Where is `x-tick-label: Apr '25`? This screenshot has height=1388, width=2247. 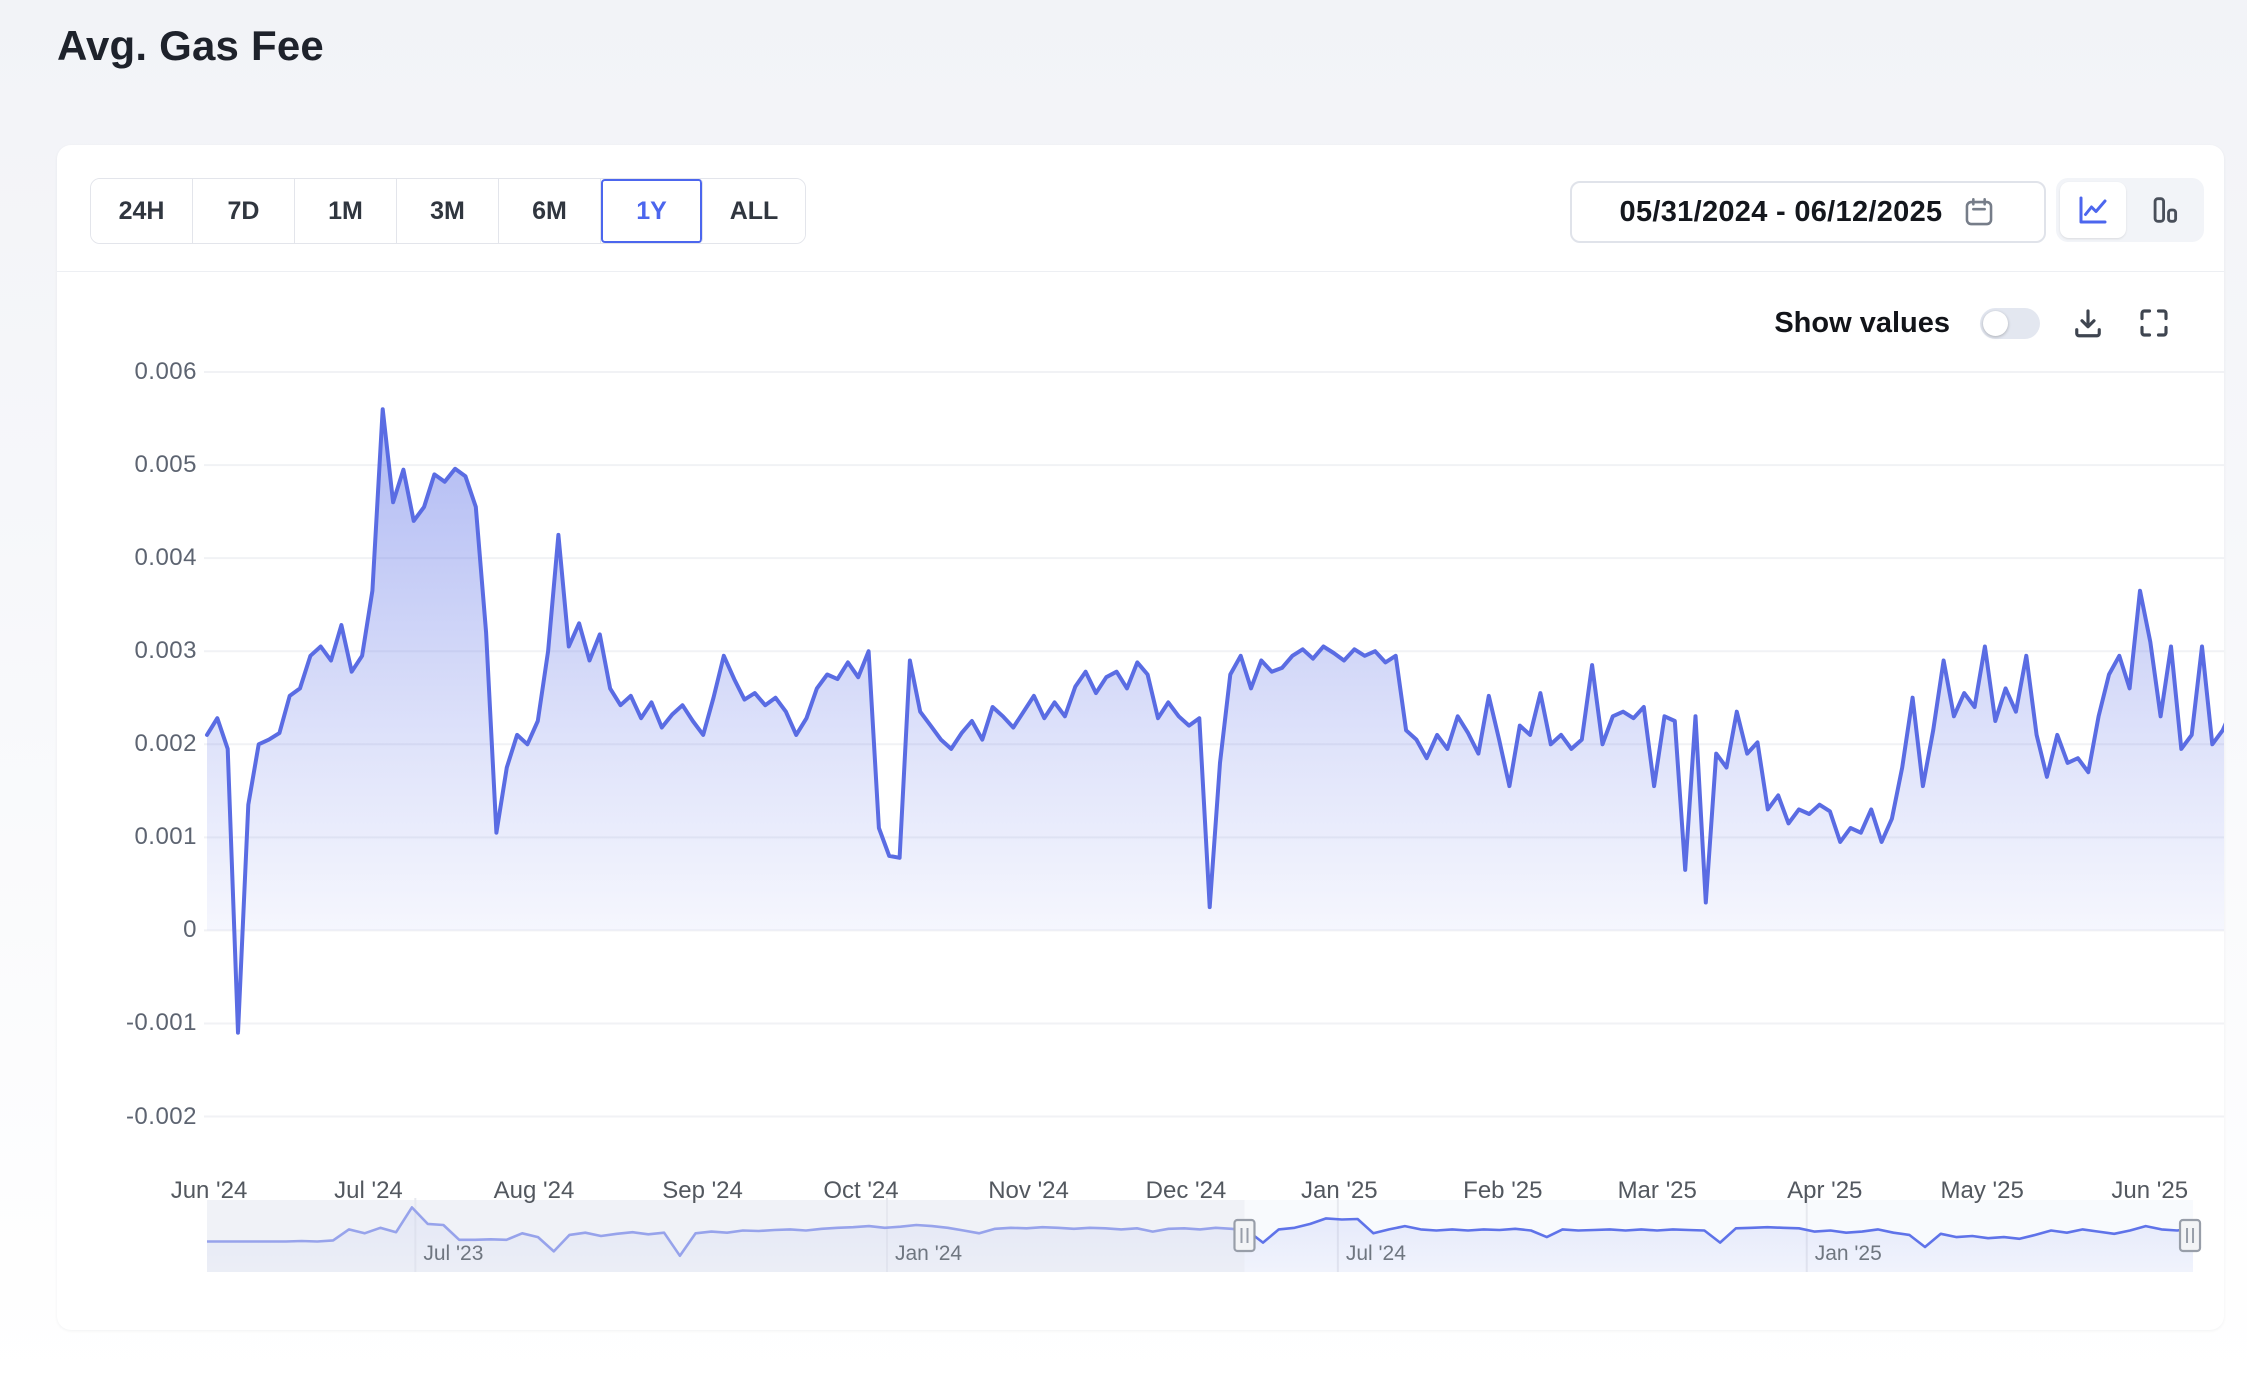 x-tick-label: Apr '25 is located at coordinates (1825, 1190).